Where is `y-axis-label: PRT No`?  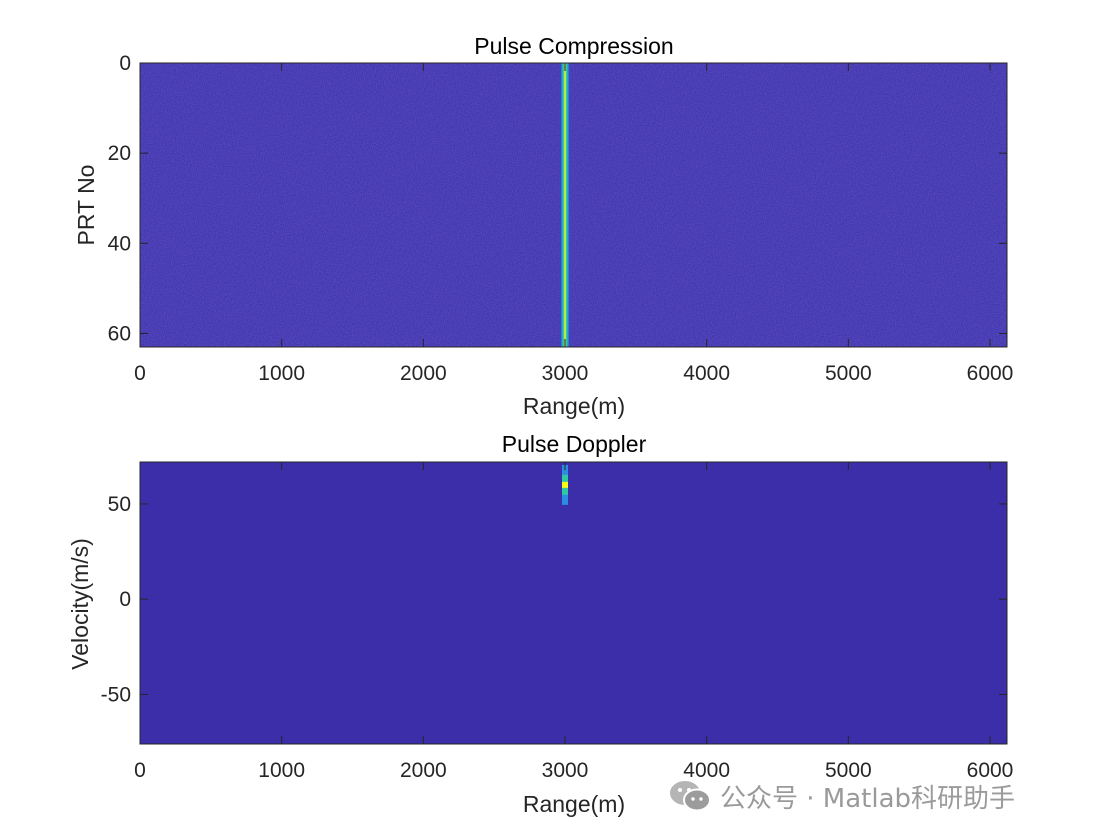 y-axis-label: PRT No is located at coordinates (86, 205).